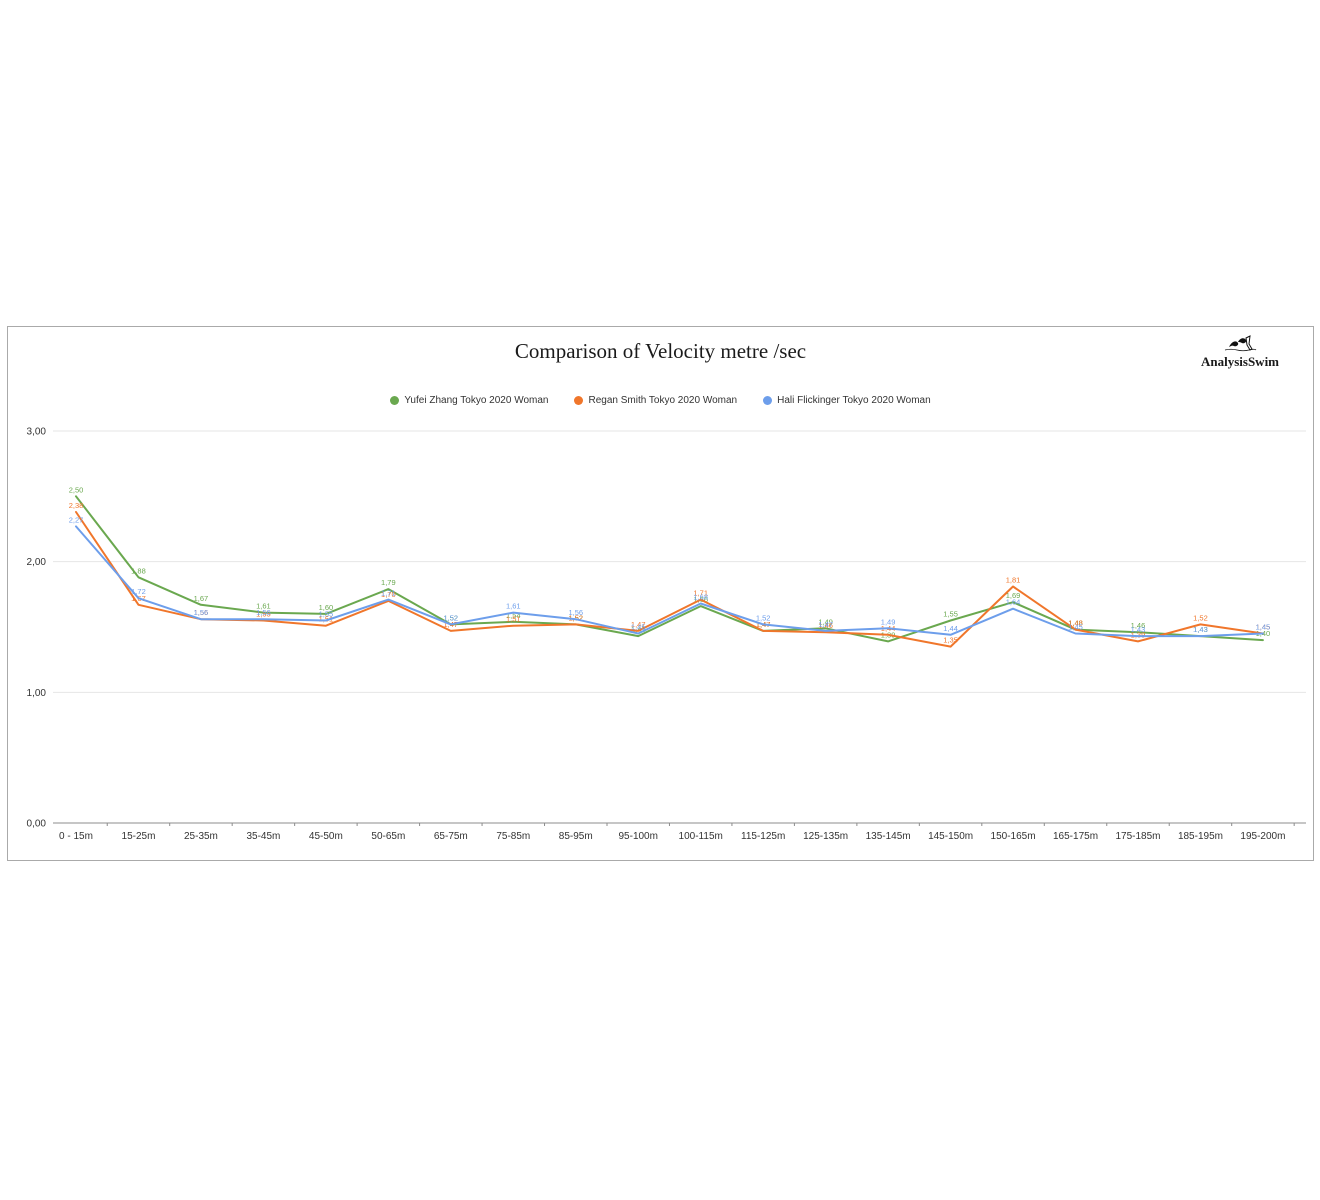 The height and width of the screenshot is (1200, 1320). I want to click on y-tick-label: 3,00, so click(37, 431).